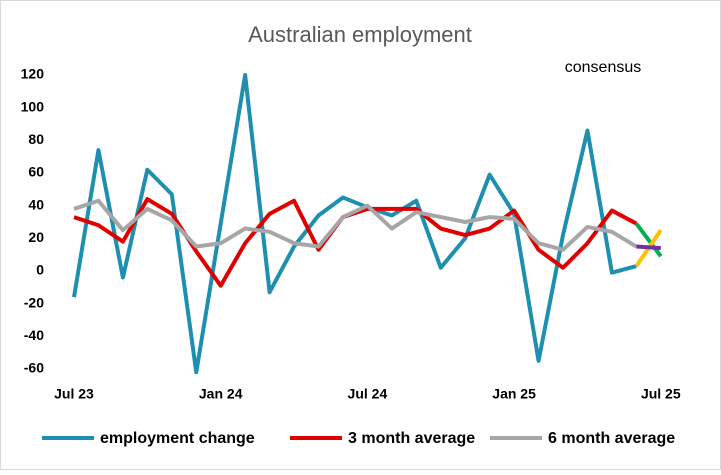  Describe the element at coordinates (611, 438) in the screenshot. I see `legend-label: 6 month average` at that location.